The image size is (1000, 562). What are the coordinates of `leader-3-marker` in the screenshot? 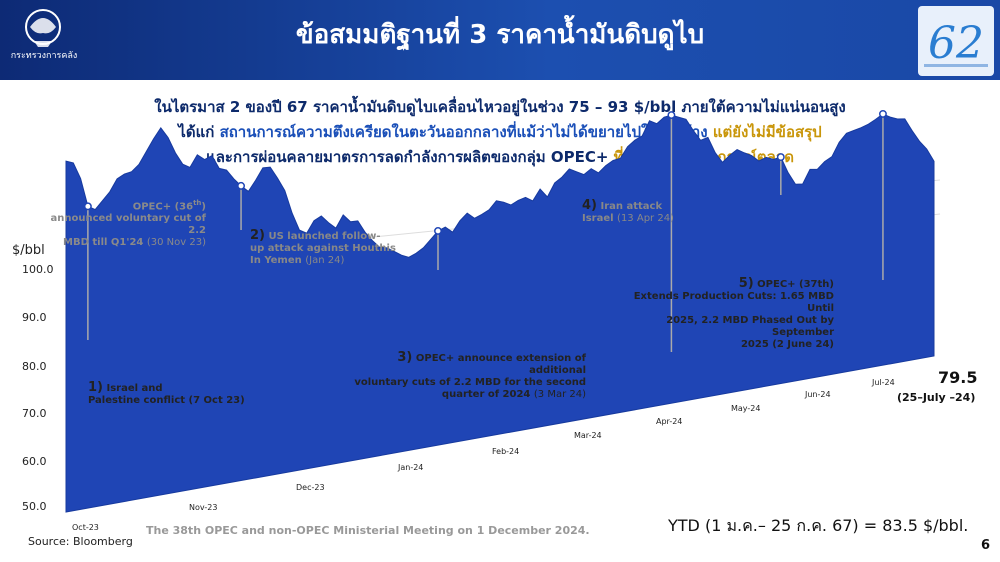 It's located at (671, 115).